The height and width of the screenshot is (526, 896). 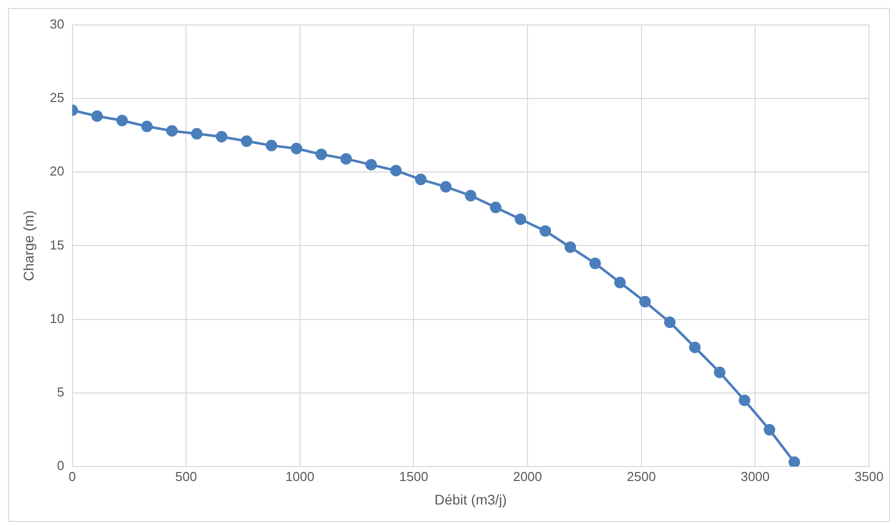 What do you see at coordinates (57, 171) in the screenshot?
I see `y-tick-label: 20` at bounding box center [57, 171].